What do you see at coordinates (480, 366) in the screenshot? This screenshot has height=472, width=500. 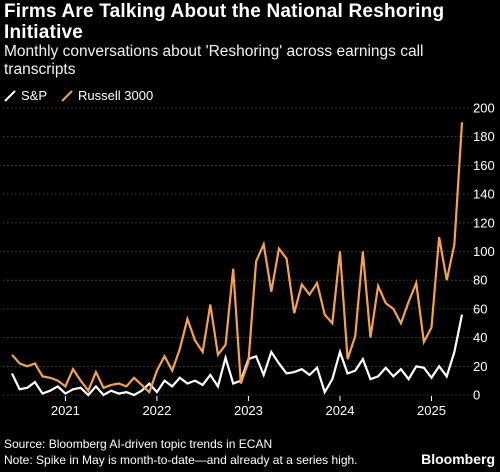 I see `y-tick-label: 20` at bounding box center [480, 366].